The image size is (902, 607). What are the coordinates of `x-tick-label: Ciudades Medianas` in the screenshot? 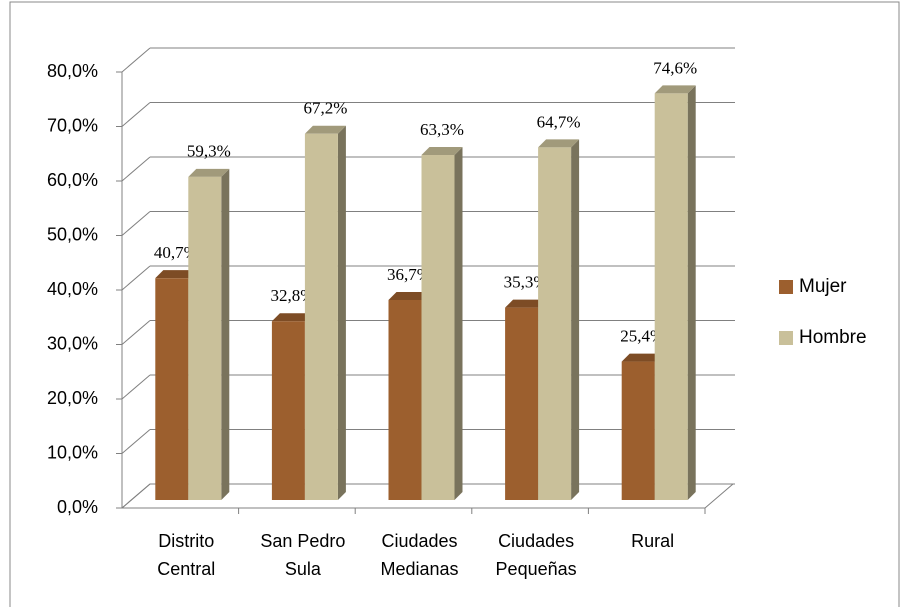 It's located at (419, 555).